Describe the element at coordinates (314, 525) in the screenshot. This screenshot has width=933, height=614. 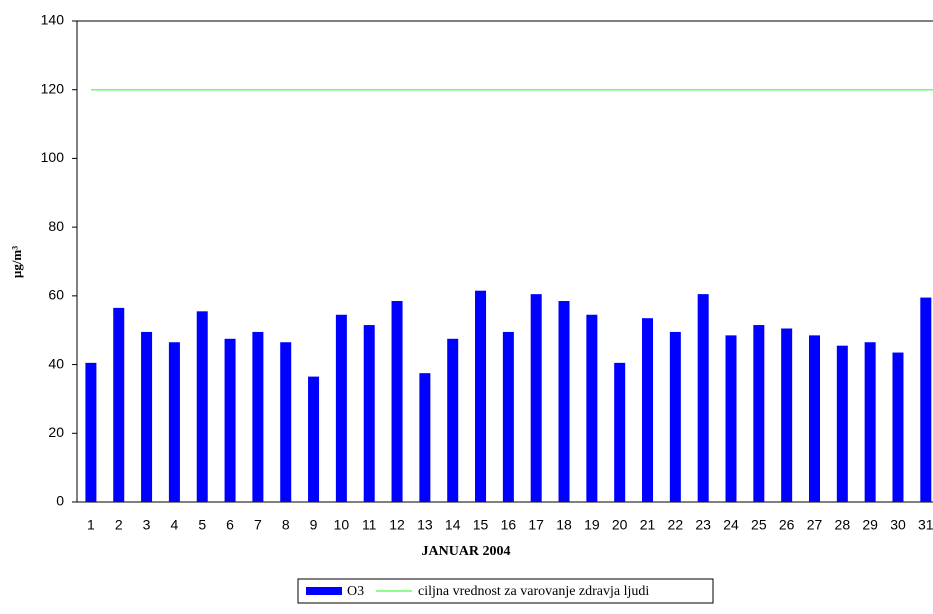
I see `x-tick-label: 9` at that location.